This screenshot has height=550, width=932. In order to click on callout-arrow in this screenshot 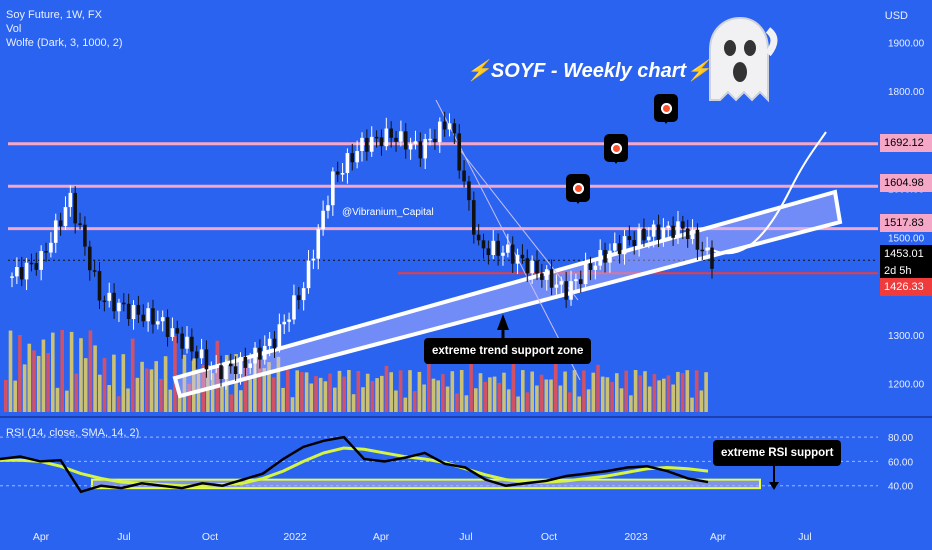, I will do `click(503, 322)`.